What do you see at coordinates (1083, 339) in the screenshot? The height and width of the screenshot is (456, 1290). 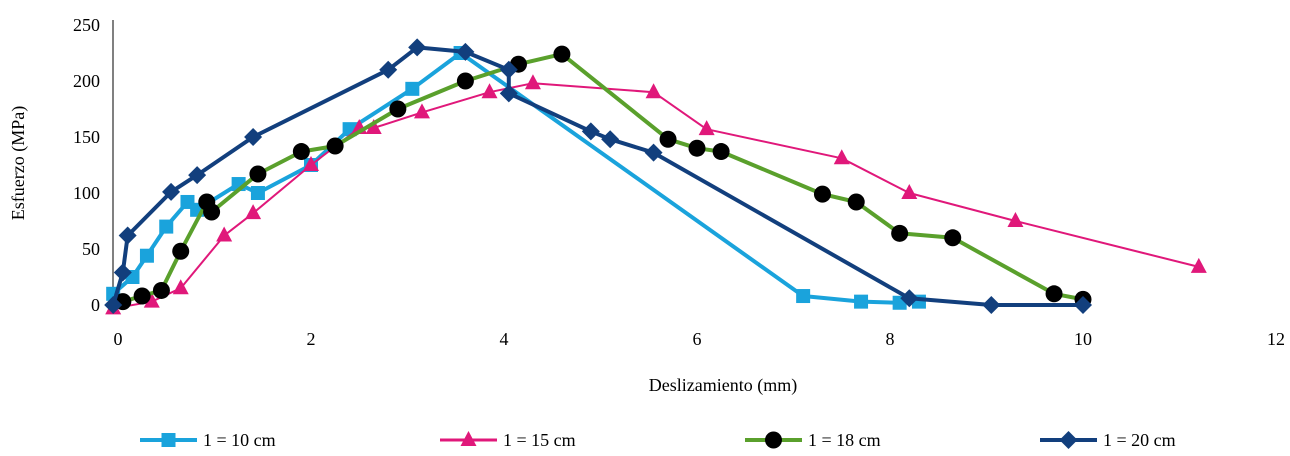 I see `x-tick-label: 10` at bounding box center [1083, 339].